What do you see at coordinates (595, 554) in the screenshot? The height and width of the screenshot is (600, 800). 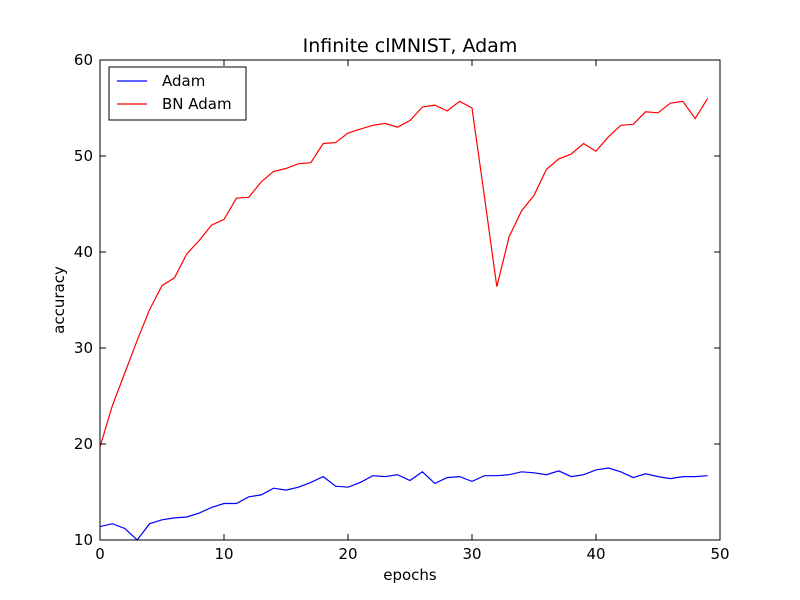 I see `x-tick-label: 40` at bounding box center [595, 554].